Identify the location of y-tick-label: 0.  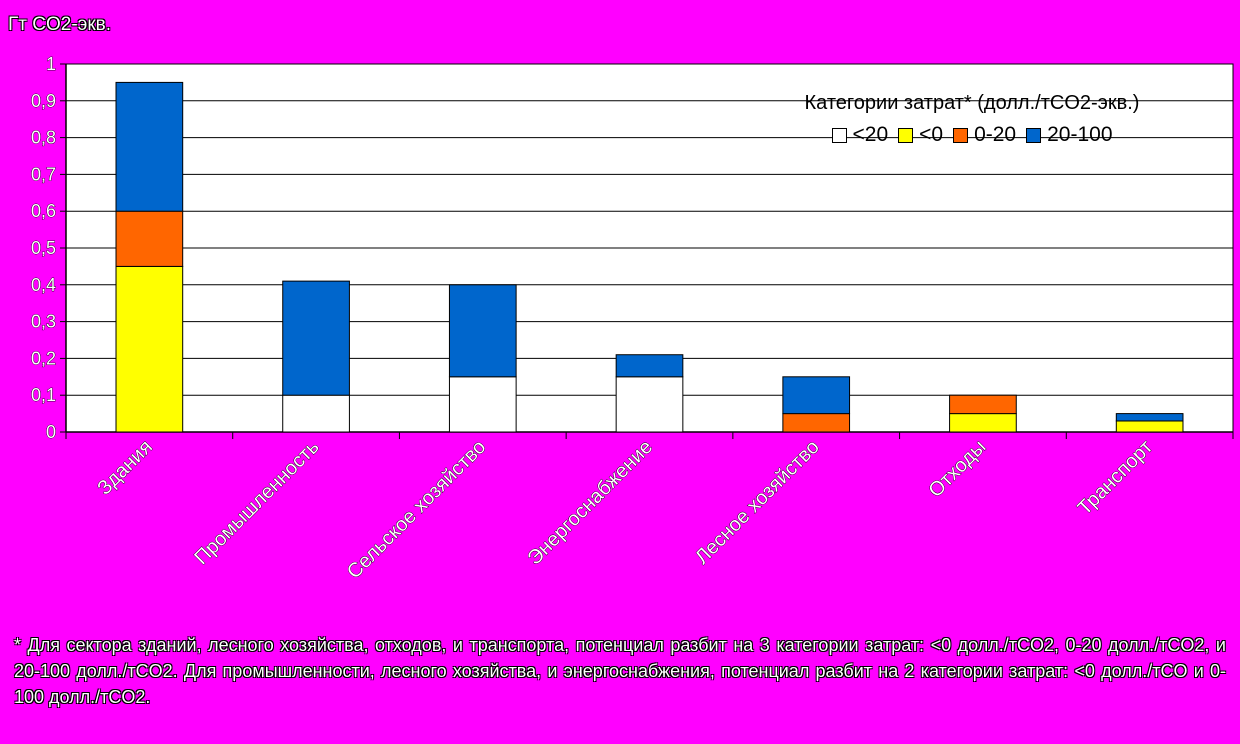
(51, 432).